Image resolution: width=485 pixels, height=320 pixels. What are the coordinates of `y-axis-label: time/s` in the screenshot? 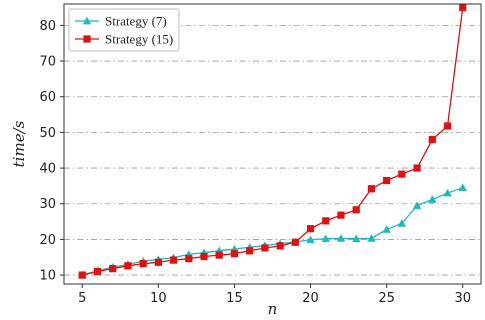 It's located at (19, 143).